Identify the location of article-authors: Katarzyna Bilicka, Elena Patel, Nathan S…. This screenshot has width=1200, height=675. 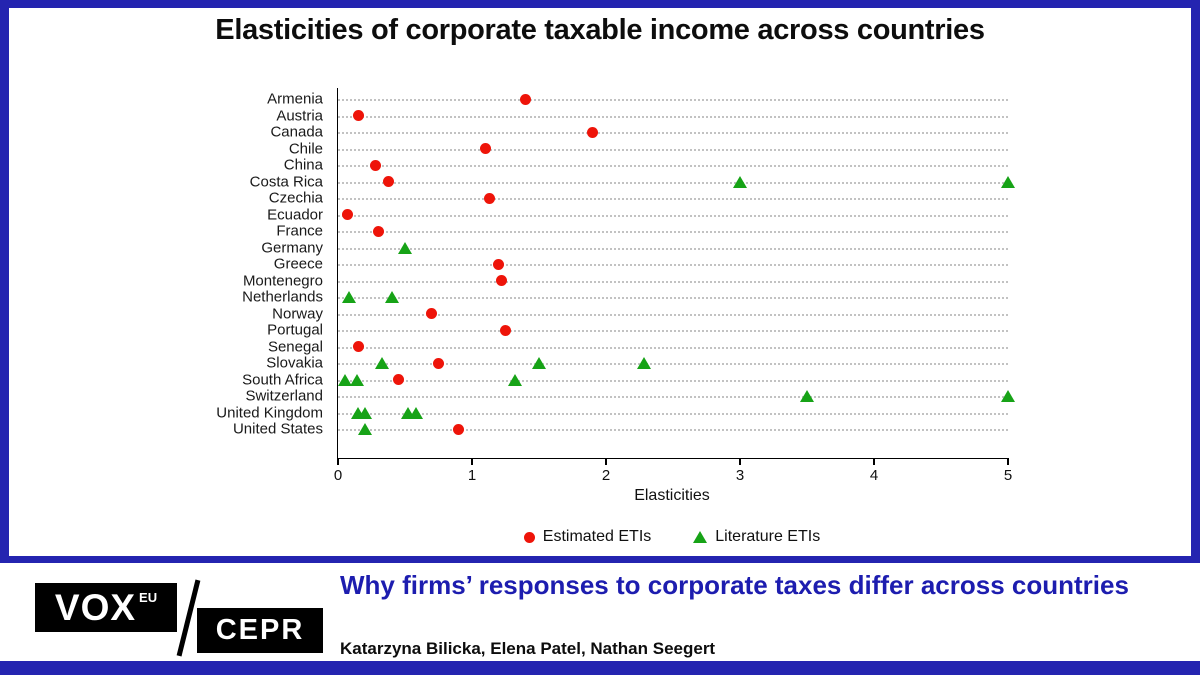
(528, 648).